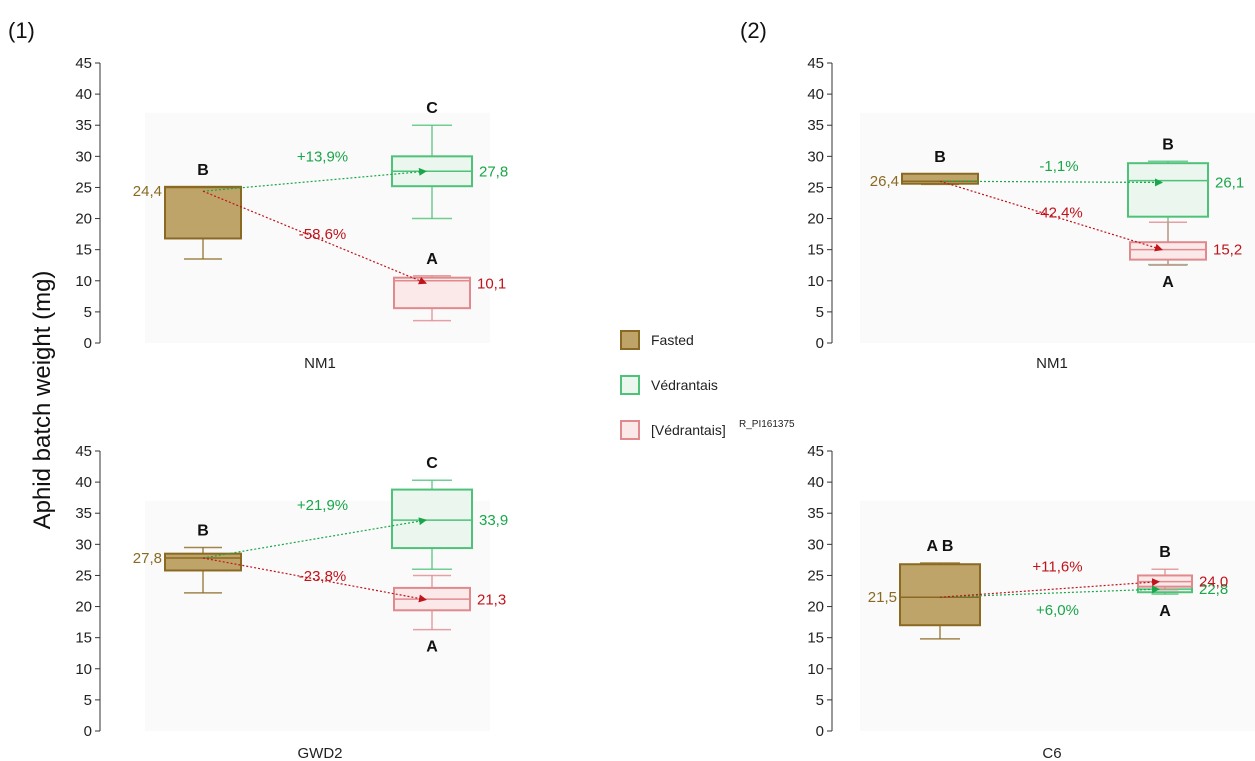  I want to click on mean-label: 26,1, so click(1229, 182).